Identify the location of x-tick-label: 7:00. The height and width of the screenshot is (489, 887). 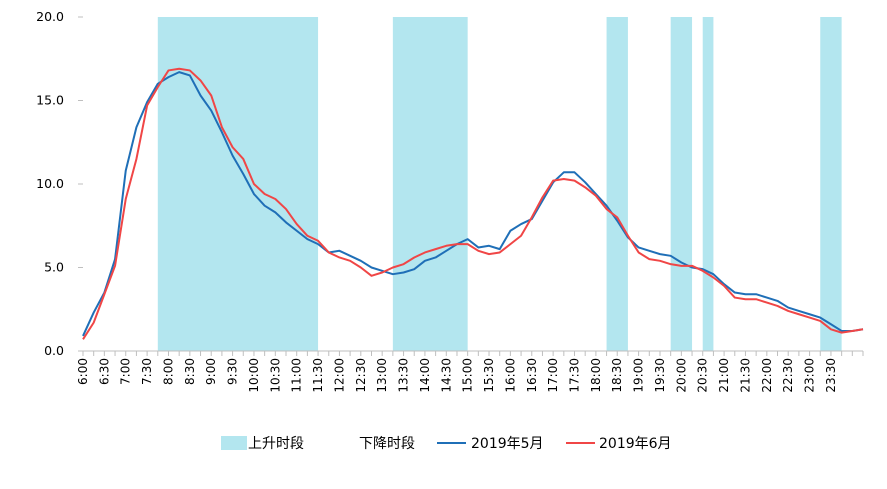
(126, 371).